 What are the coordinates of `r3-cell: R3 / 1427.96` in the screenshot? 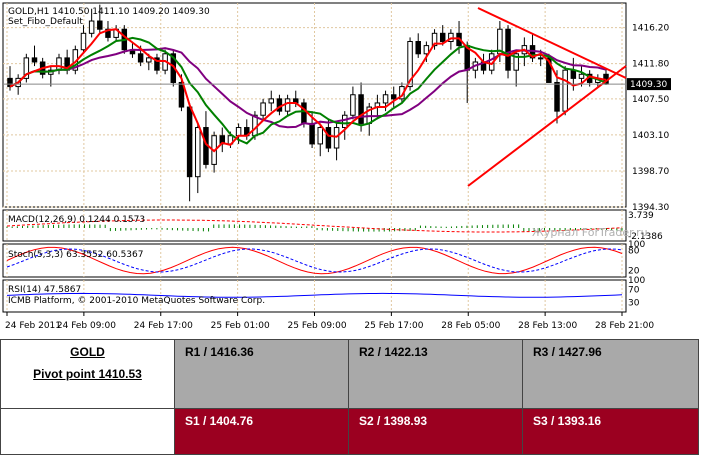 It's located at (610, 374).